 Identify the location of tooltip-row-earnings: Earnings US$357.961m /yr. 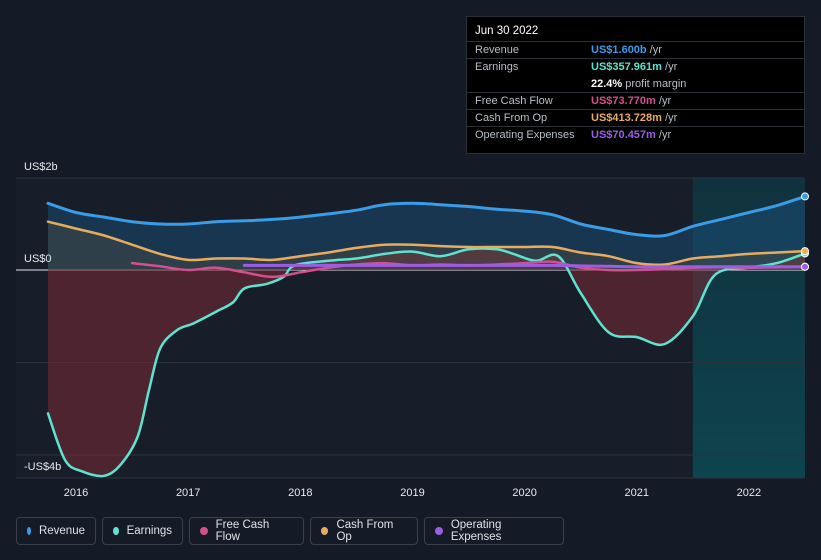
(635, 67).